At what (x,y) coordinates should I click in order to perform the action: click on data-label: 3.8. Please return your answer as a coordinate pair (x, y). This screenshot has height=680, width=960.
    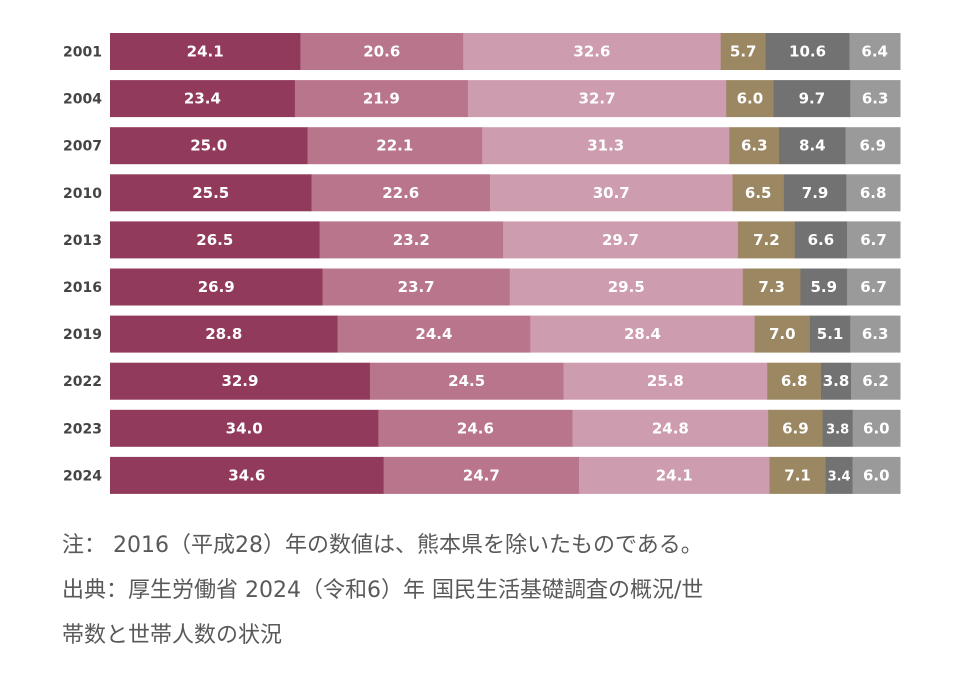
    Looking at the image, I should click on (836, 381).